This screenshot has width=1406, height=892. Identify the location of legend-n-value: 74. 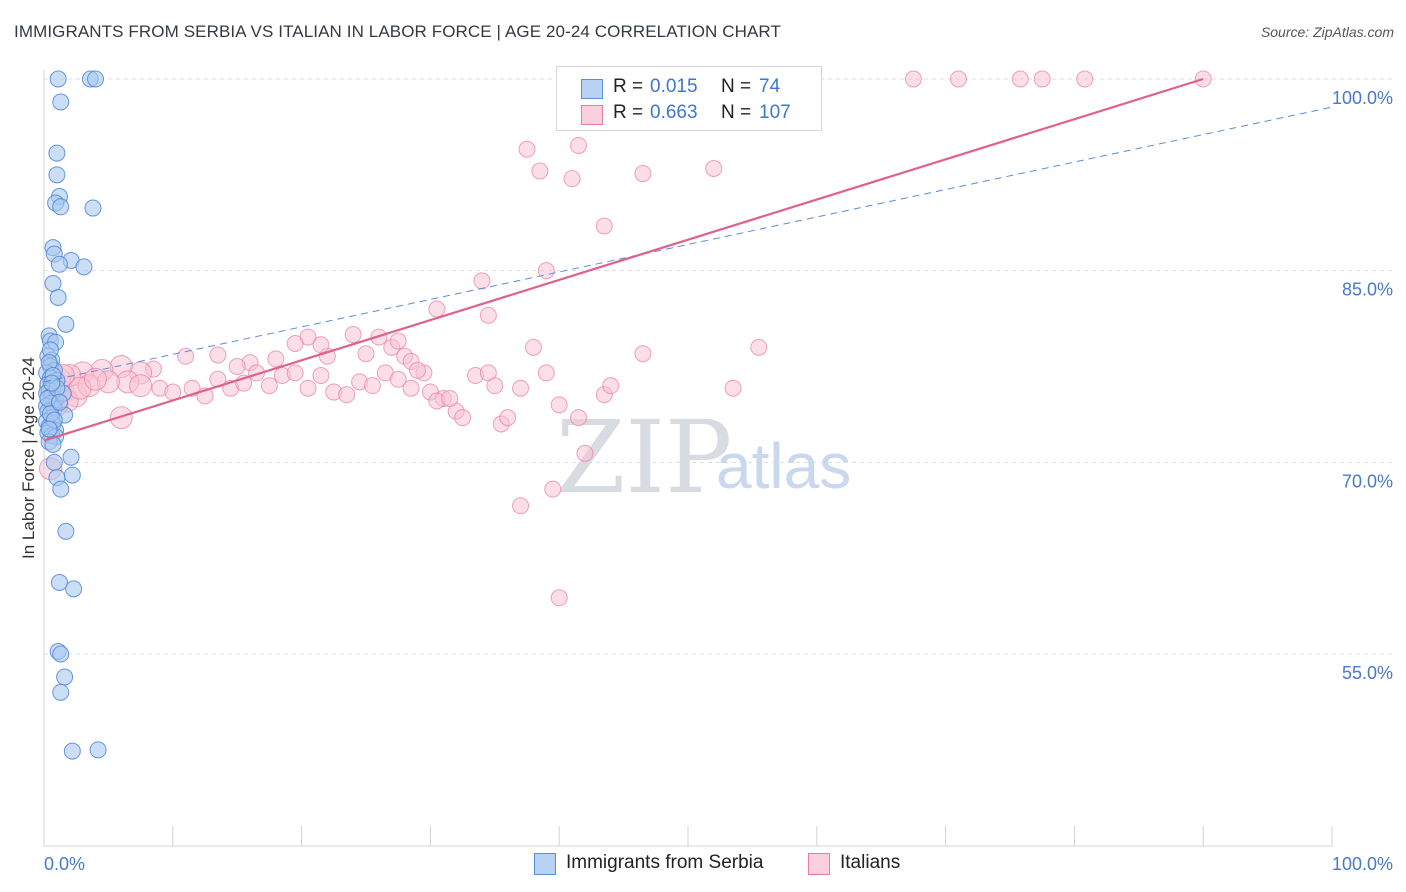
(770, 86).